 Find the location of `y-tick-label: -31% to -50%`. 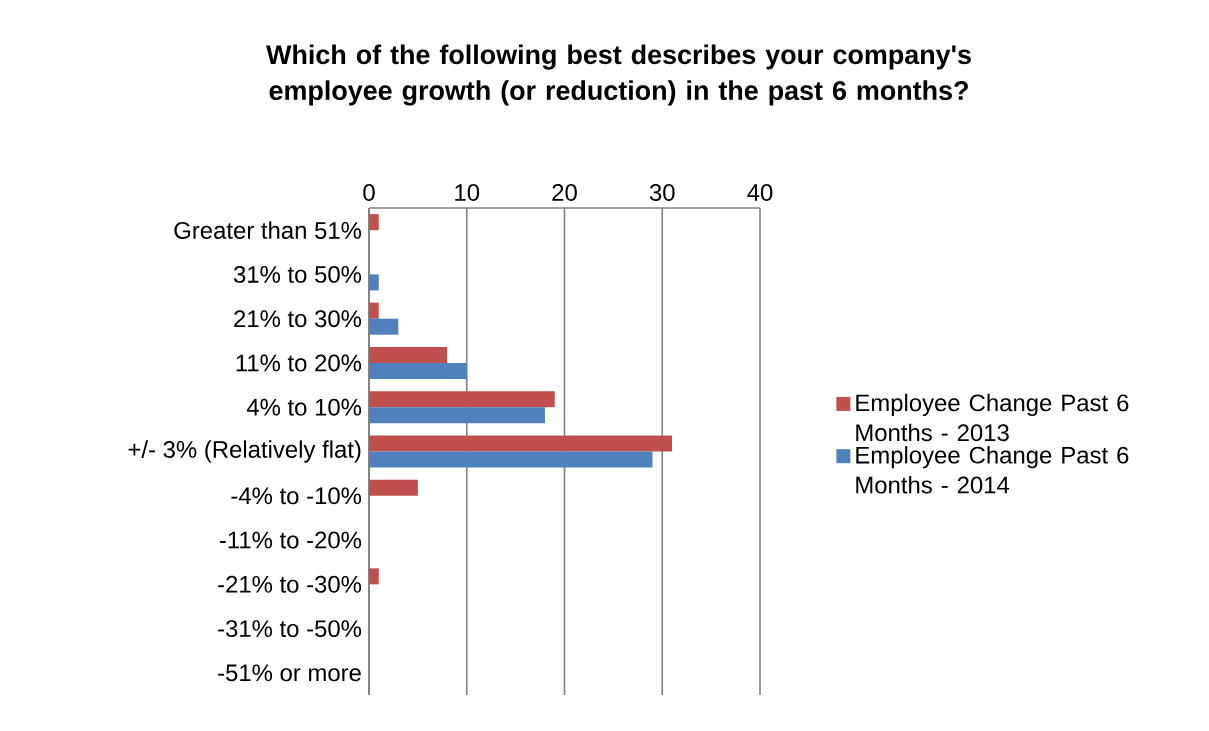

y-tick-label: -31% to -50% is located at coordinates (290, 629).